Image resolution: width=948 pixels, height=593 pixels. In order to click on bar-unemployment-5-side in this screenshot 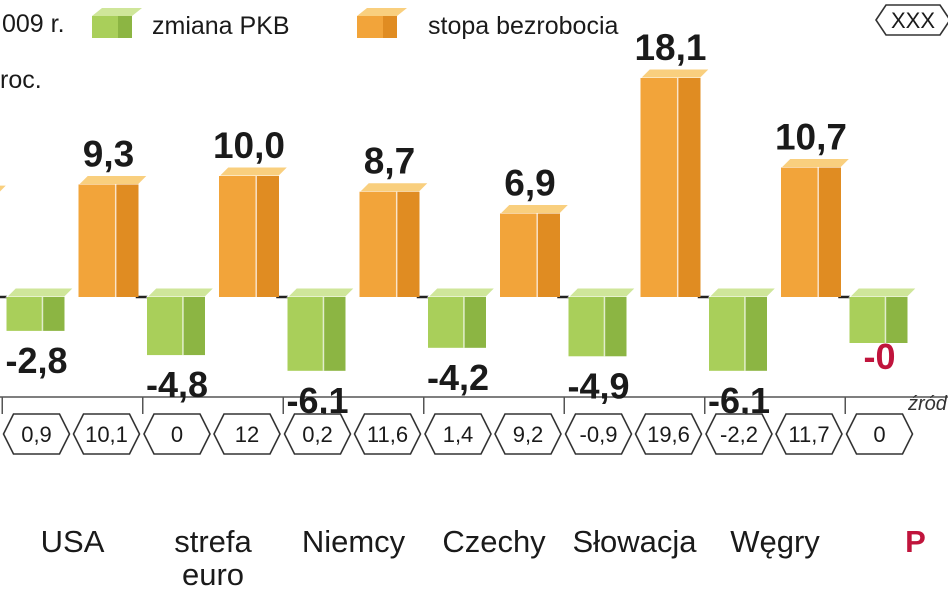, I will do `click(689, 187)`.